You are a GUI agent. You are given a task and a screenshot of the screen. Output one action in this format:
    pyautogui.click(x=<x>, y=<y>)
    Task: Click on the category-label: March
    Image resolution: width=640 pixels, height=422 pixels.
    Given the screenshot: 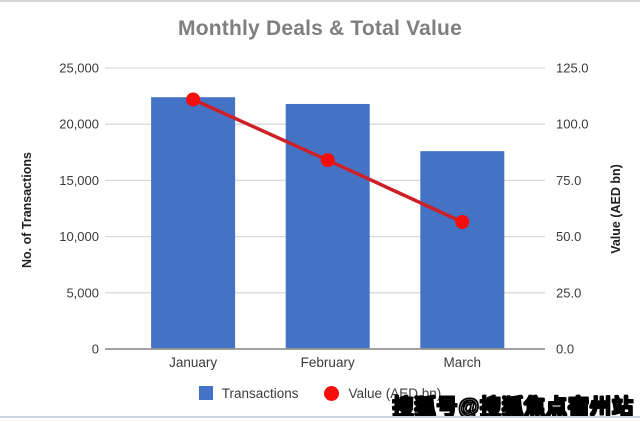 What is the action you would take?
    pyautogui.click(x=463, y=362)
    